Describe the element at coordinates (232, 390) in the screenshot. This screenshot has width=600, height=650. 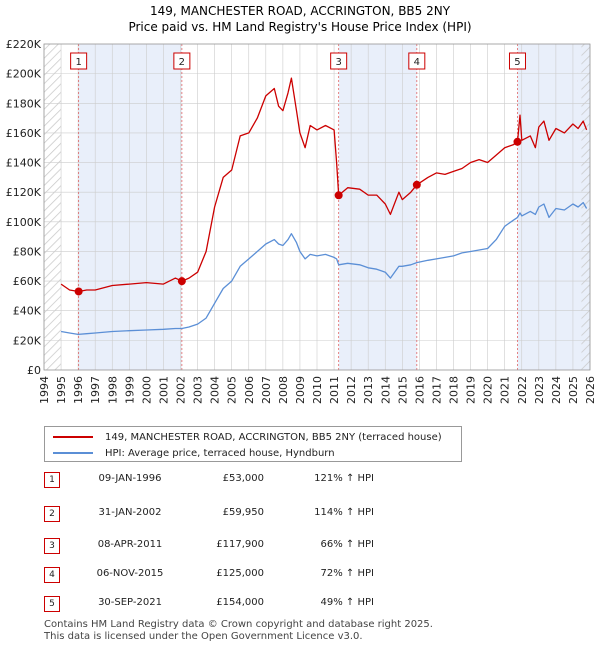
I see `x-tick-label: 2005` at that location.